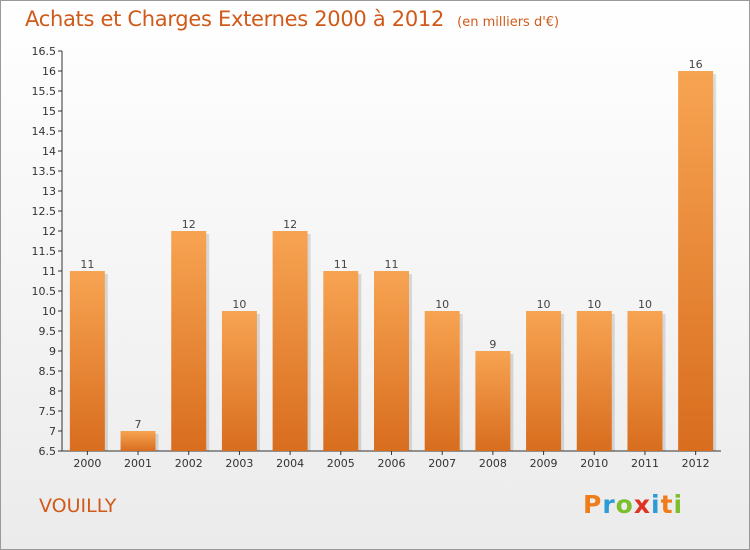 Image resolution: width=750 pixels, height=550 pixels. I want to click on bar-2010, so click(594, 381).